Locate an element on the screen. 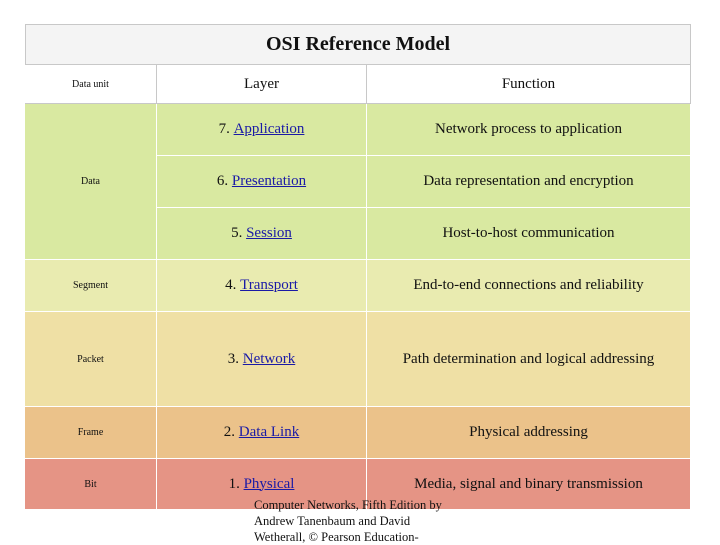  layer-link-physical: Physical is located at coordinates (269, 483).